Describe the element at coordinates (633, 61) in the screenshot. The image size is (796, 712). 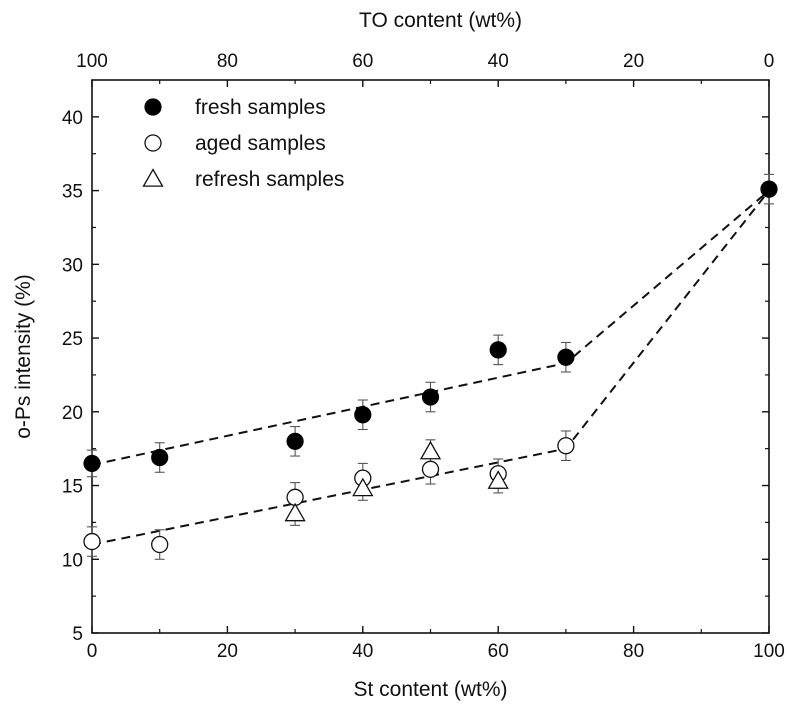
I see `x2-tick-label: 20` at that location.